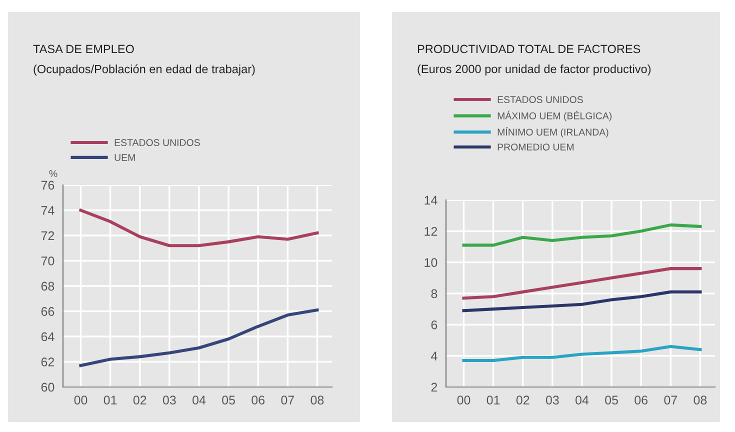 The height and width of the screenshot is (432, 735). Describe the element at coordinates (434, 293) in the screenshot. I see `y-tick-label: 8` at that location.